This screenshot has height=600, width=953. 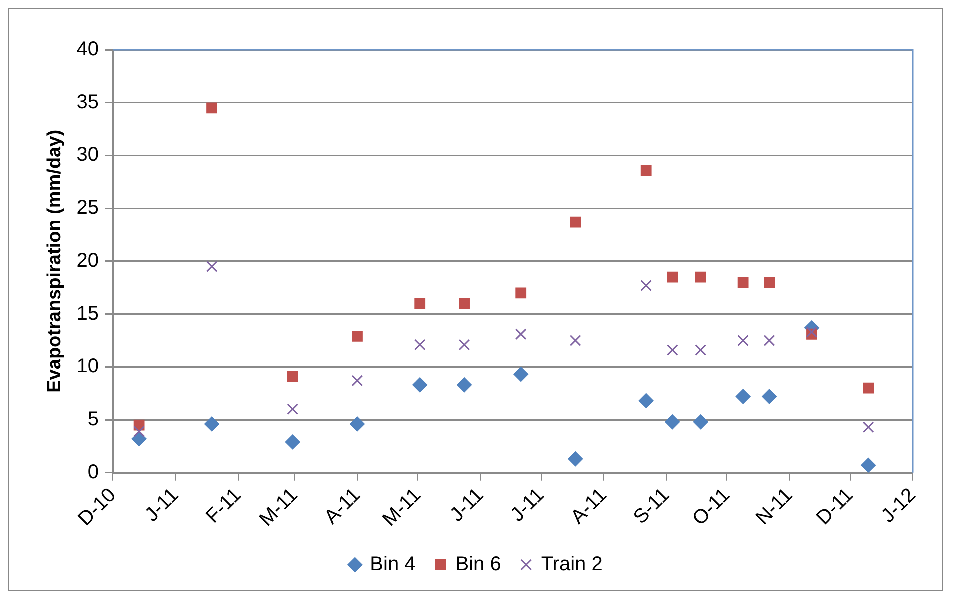 I want to click on y-tick-label: 5, so click(x=94, y=419).